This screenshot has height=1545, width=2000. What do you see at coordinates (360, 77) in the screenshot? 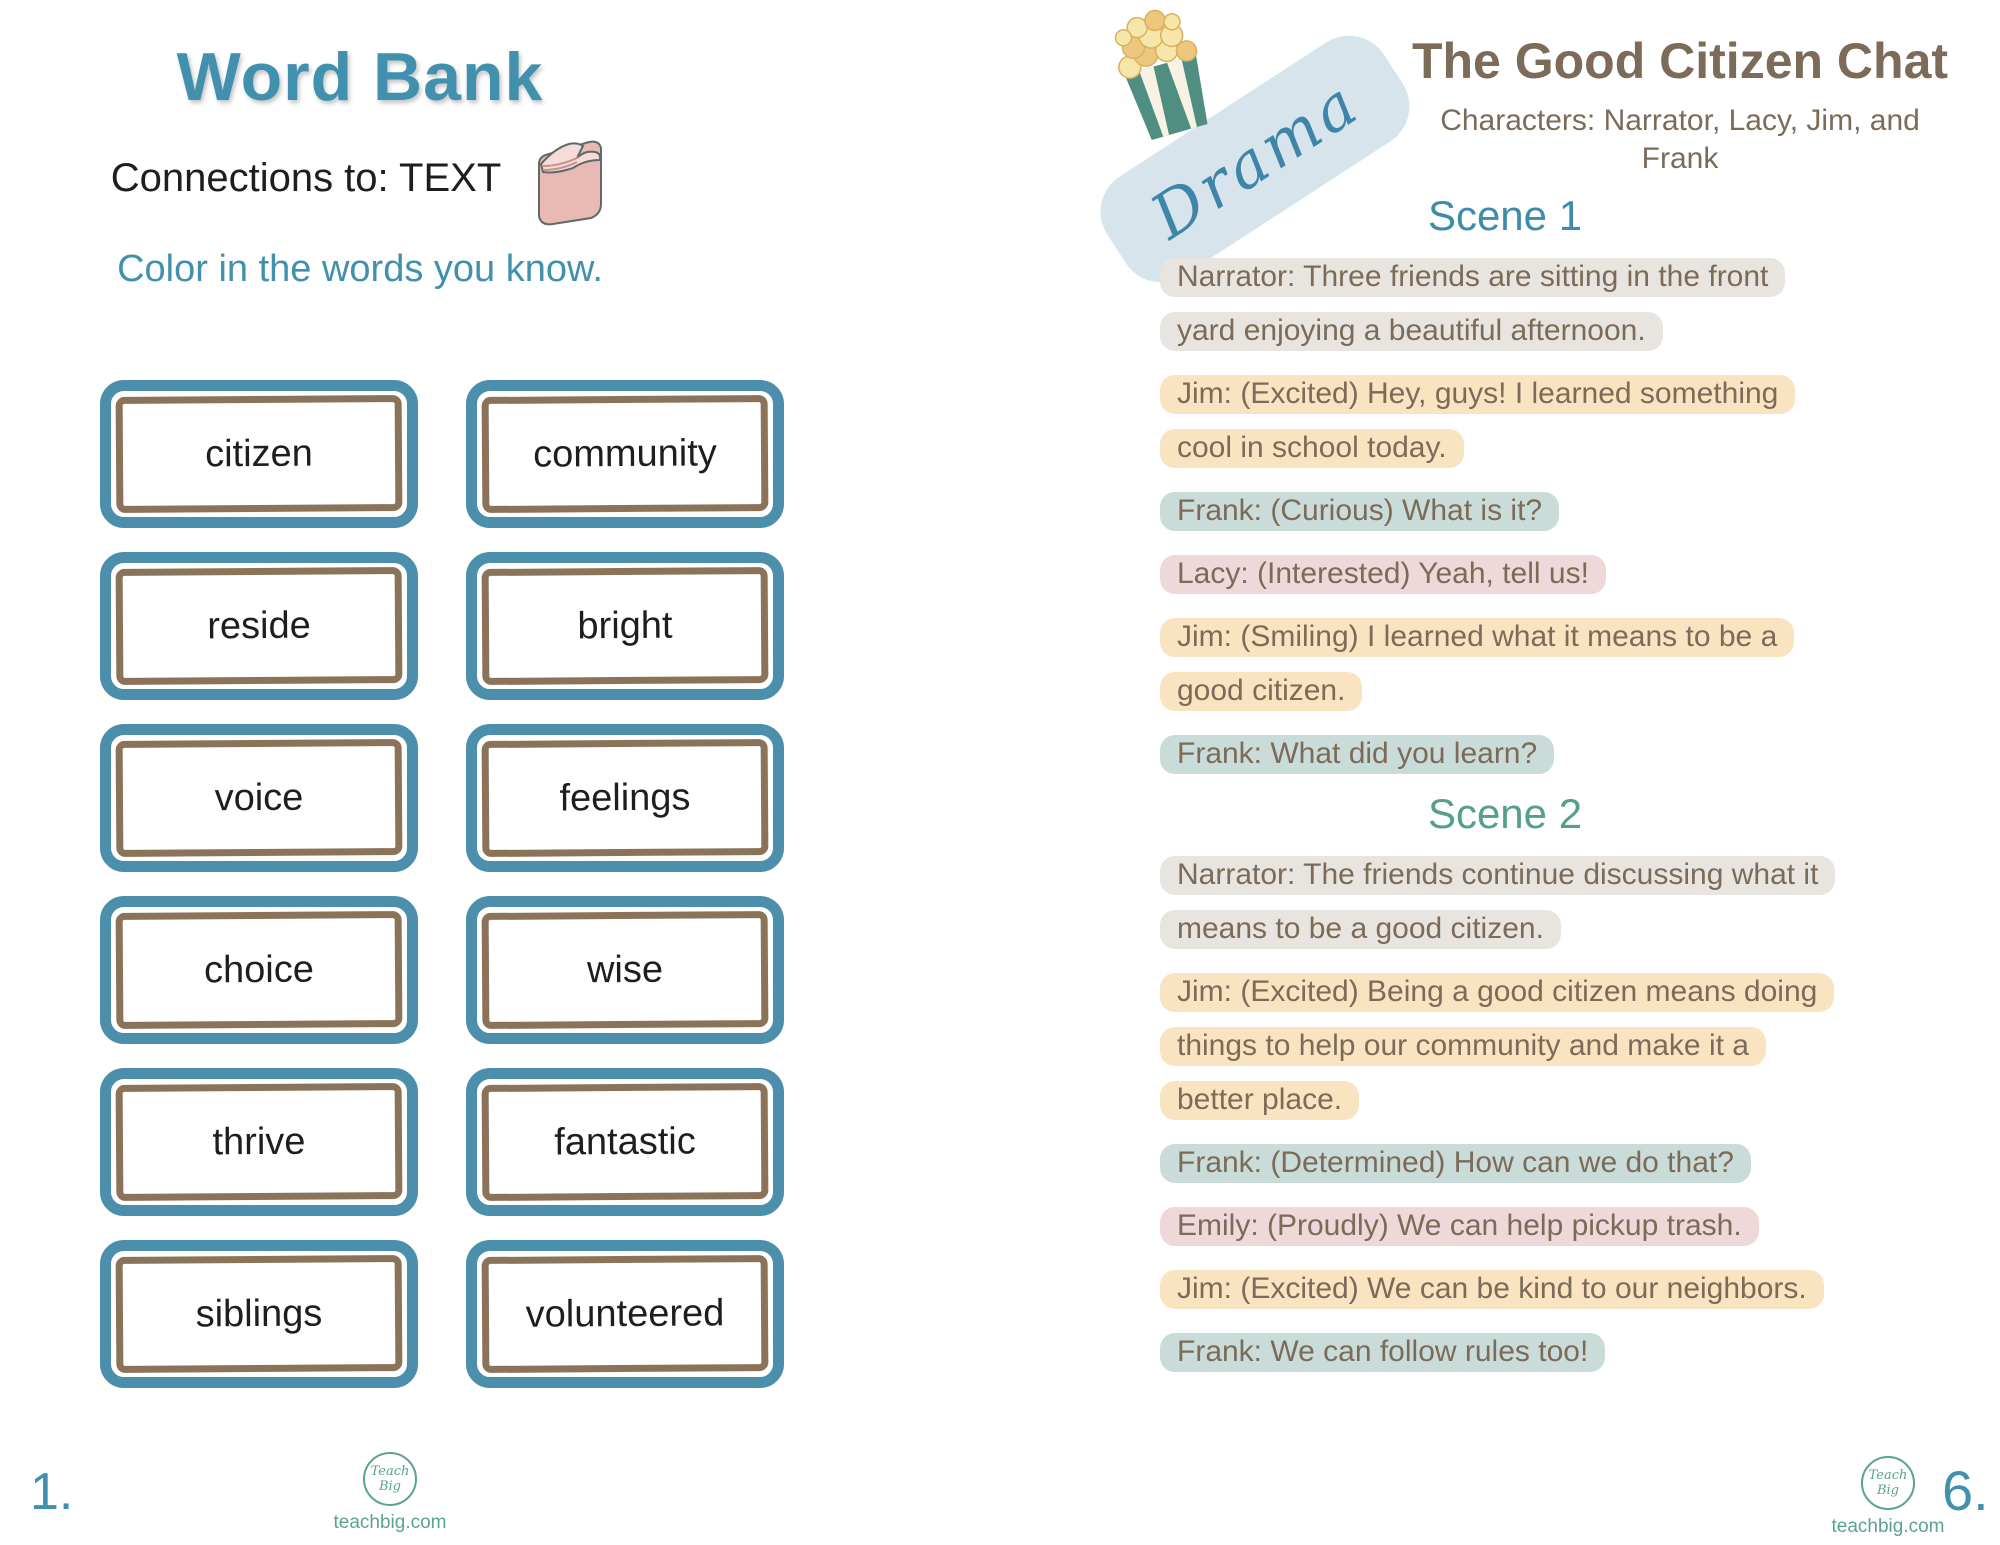
I see `page-title: Word Bank` at bounding box center [360, 77].